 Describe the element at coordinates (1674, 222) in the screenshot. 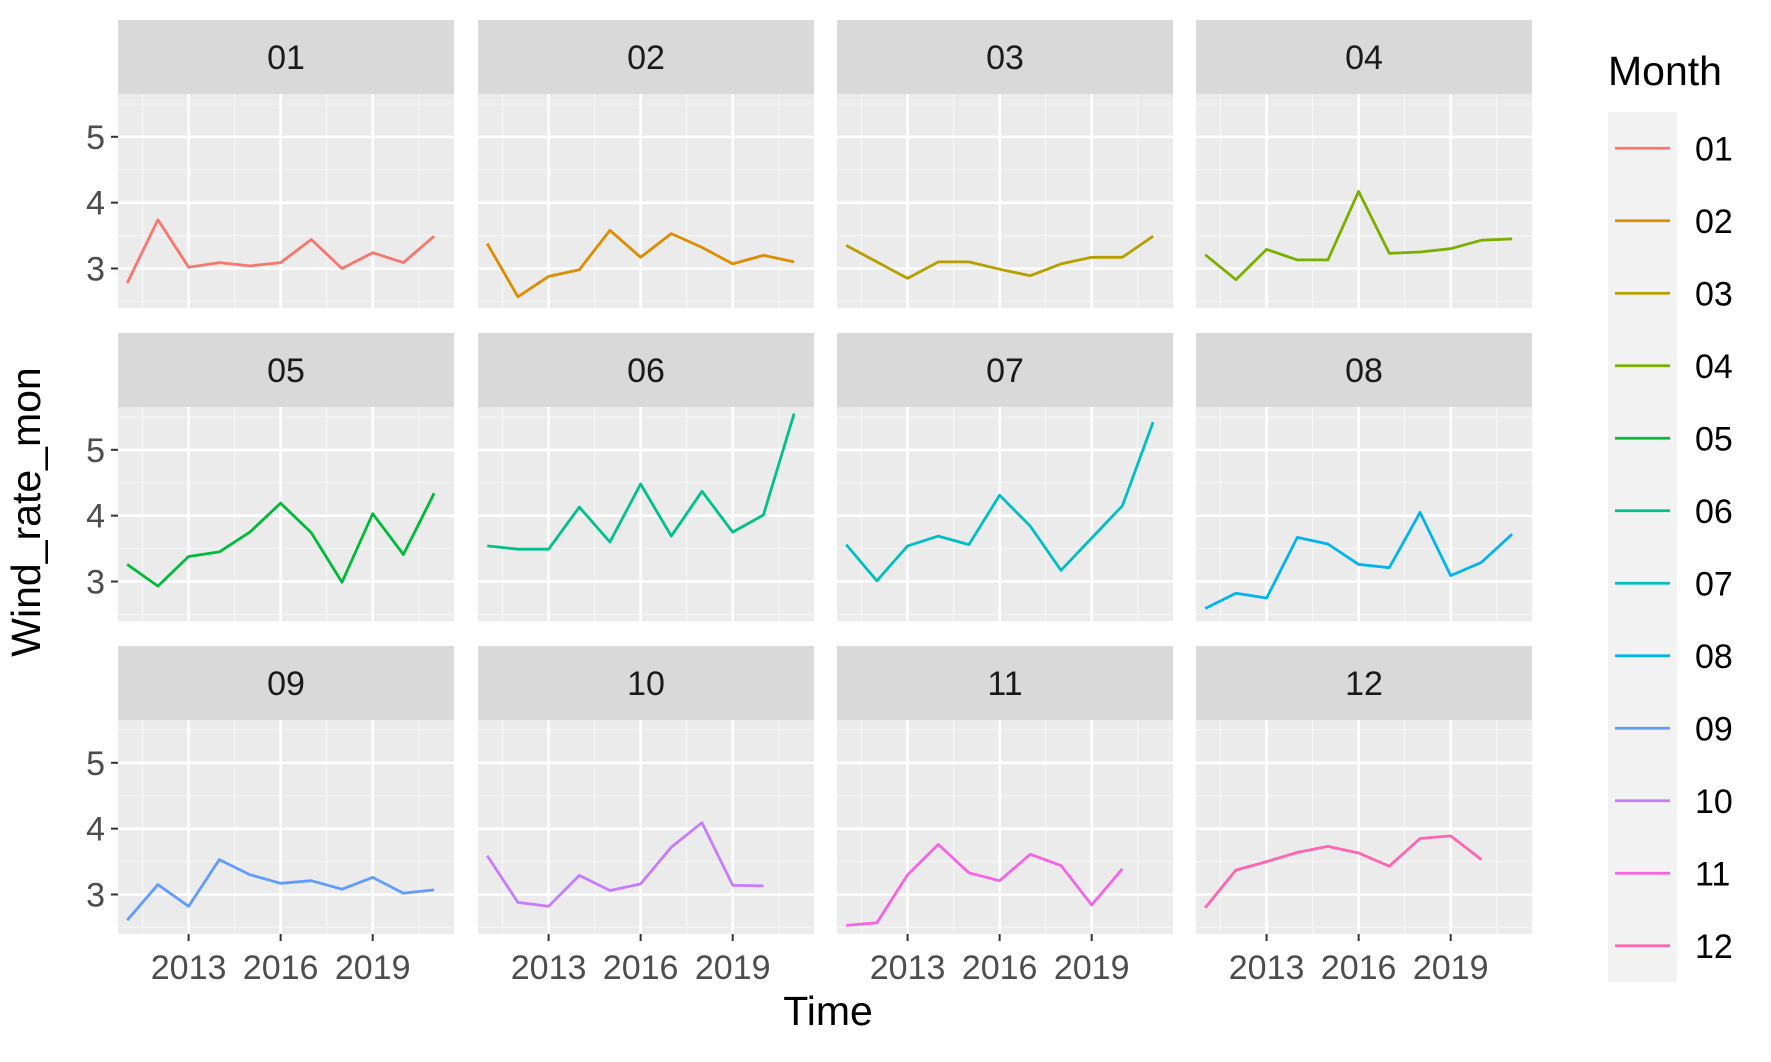

I see `legend-item-02: 02` at that location.